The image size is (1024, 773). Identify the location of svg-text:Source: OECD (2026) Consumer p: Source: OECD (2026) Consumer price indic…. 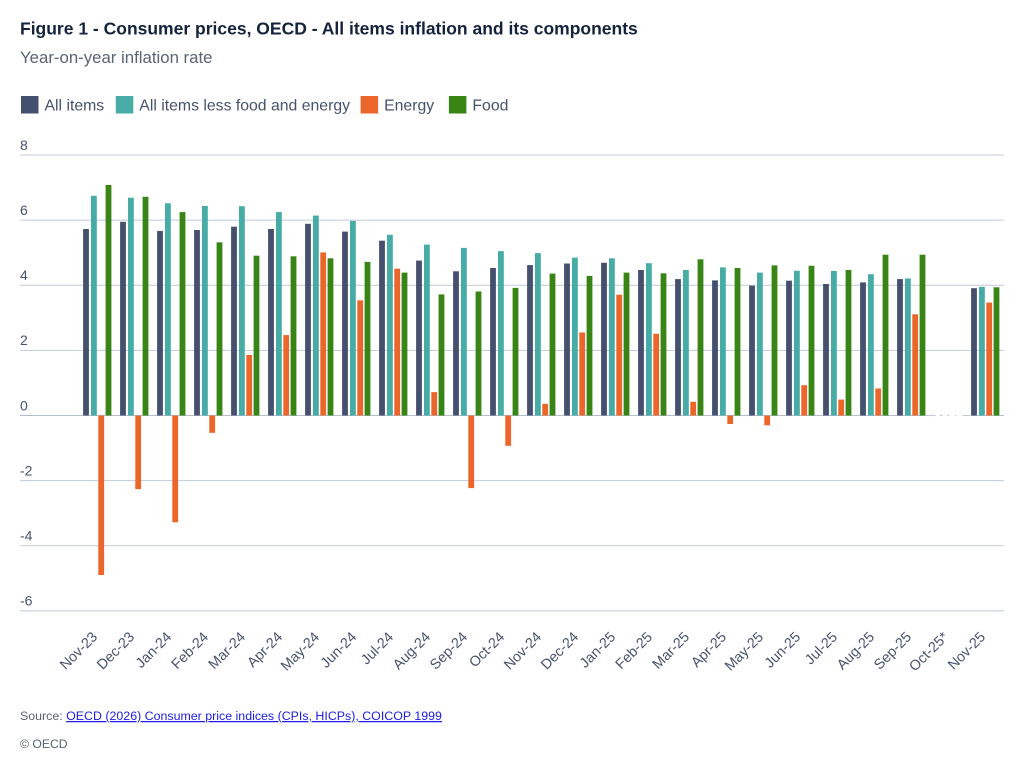
(231, 716).